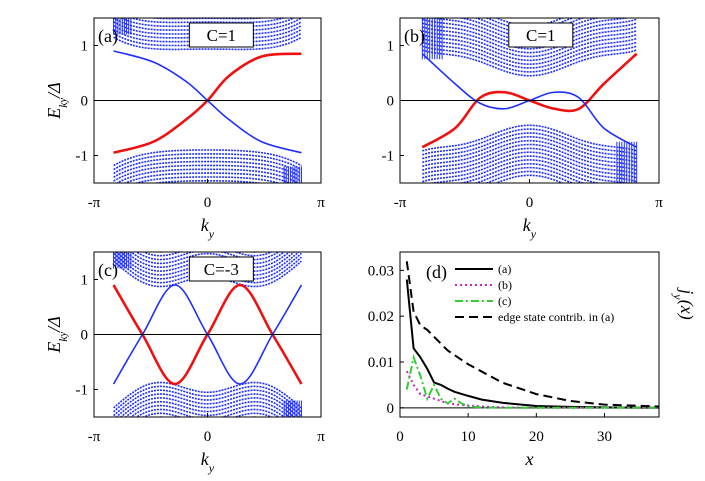 The width and height of the screenshot is (705, 481). I want to click on y-tick-label: 0.03, so click(381, 271).